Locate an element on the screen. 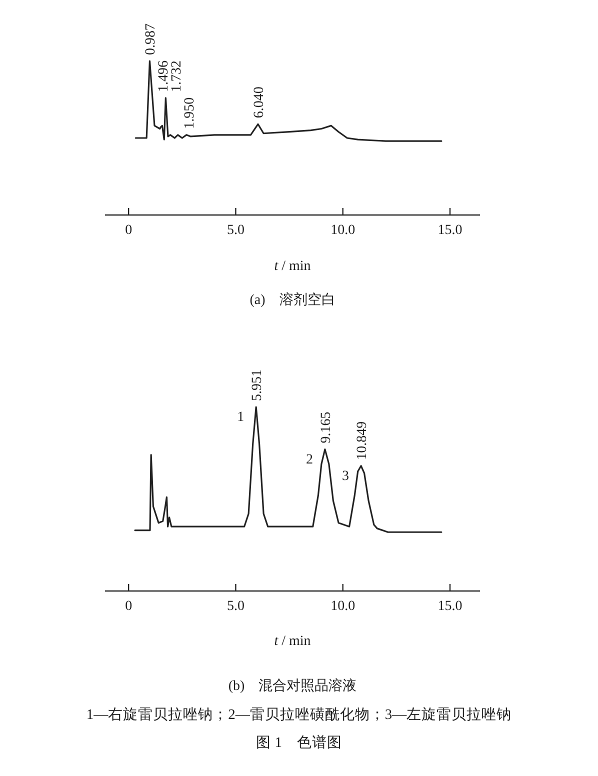 The height and width of the screenshot is (776, 598). annotation: 1.950 is located at coordinates (190, 113).